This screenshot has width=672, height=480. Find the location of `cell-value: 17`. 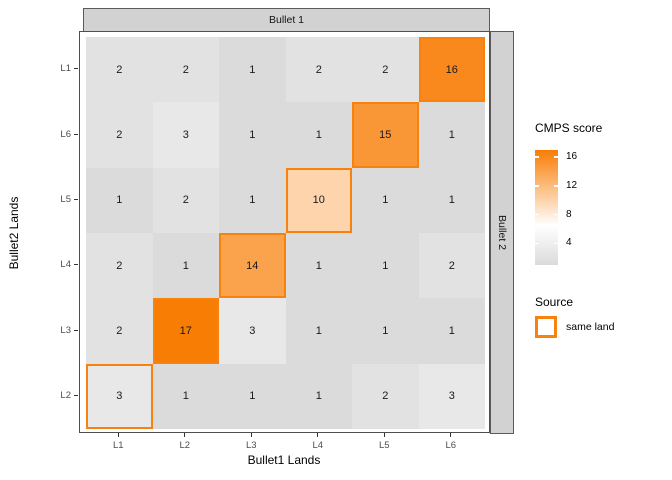

cell-value: 17 is located at coordinates (185, 330).